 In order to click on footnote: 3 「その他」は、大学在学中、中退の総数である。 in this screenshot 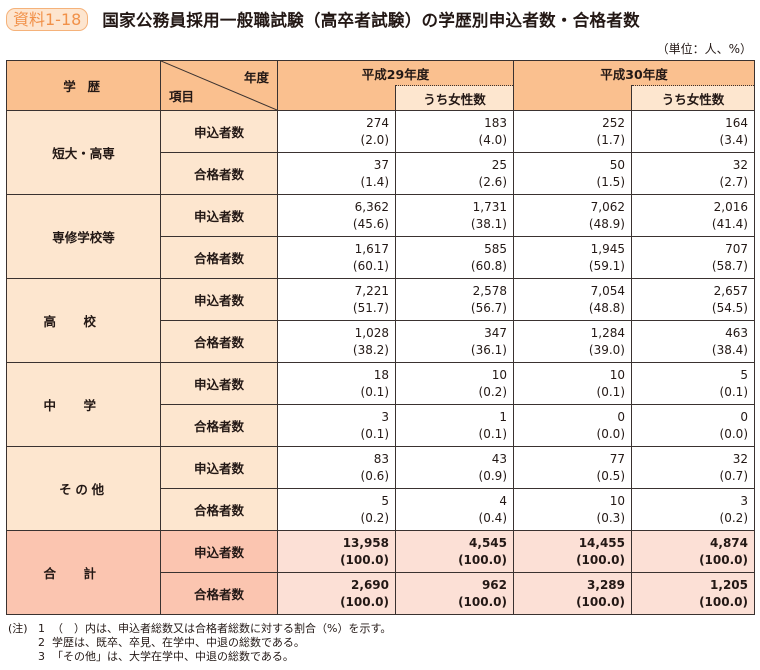, I will do `click(199, 657)`.